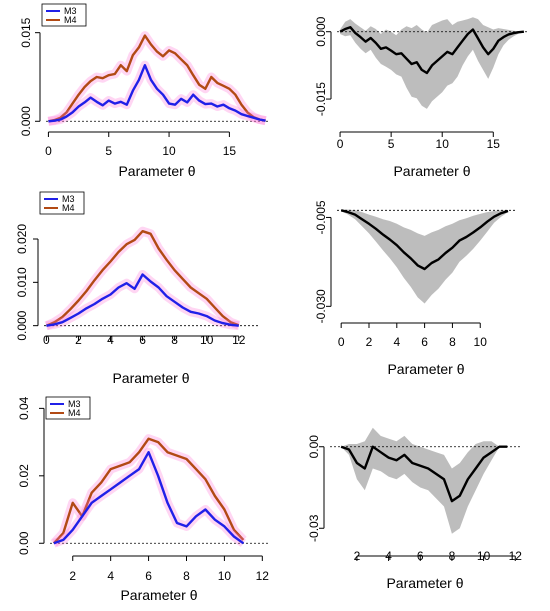 The width and height of the screenshot is (550, 611). Describe the element at coordinates (321, 99) in the screenshot. I see `y-tick-label: -0.015` at that location.